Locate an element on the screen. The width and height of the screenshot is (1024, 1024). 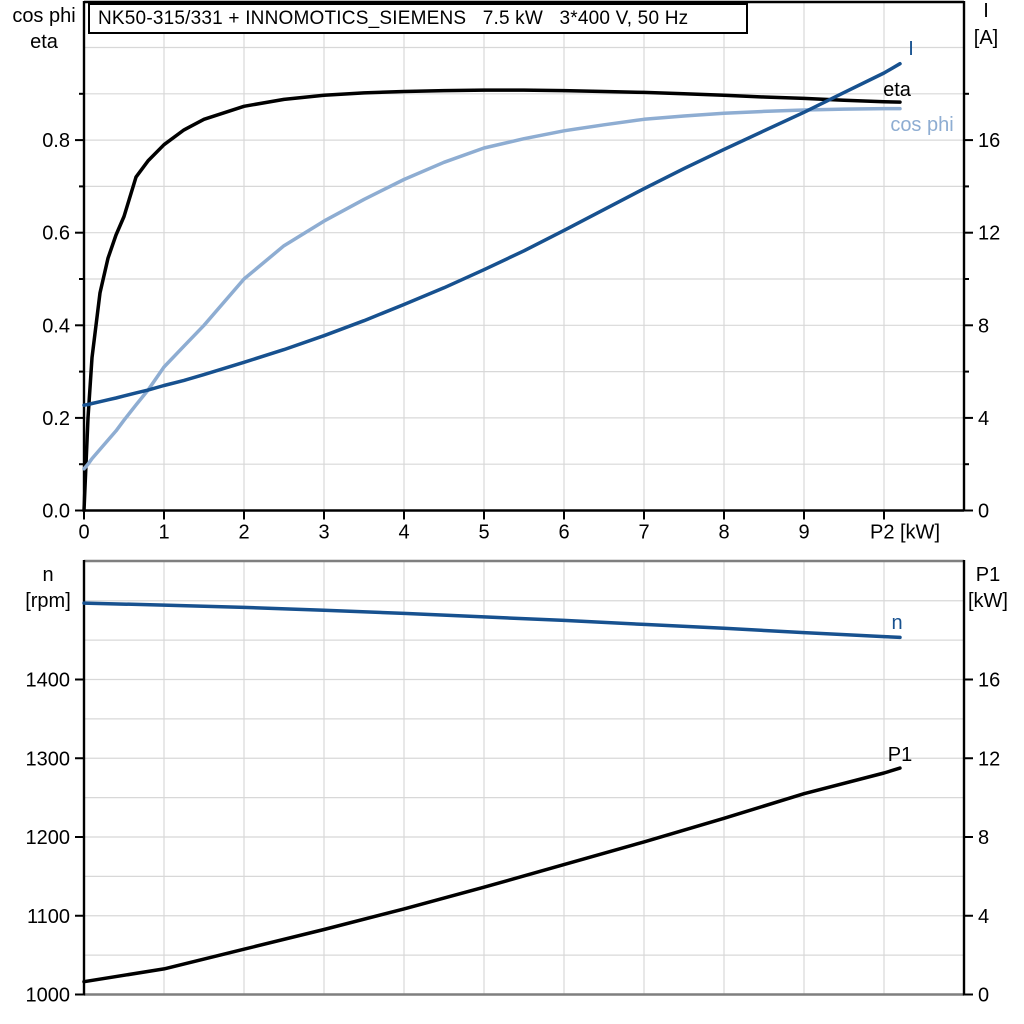
left-tick-label: 0.0 is located at coordinates (56, 512).